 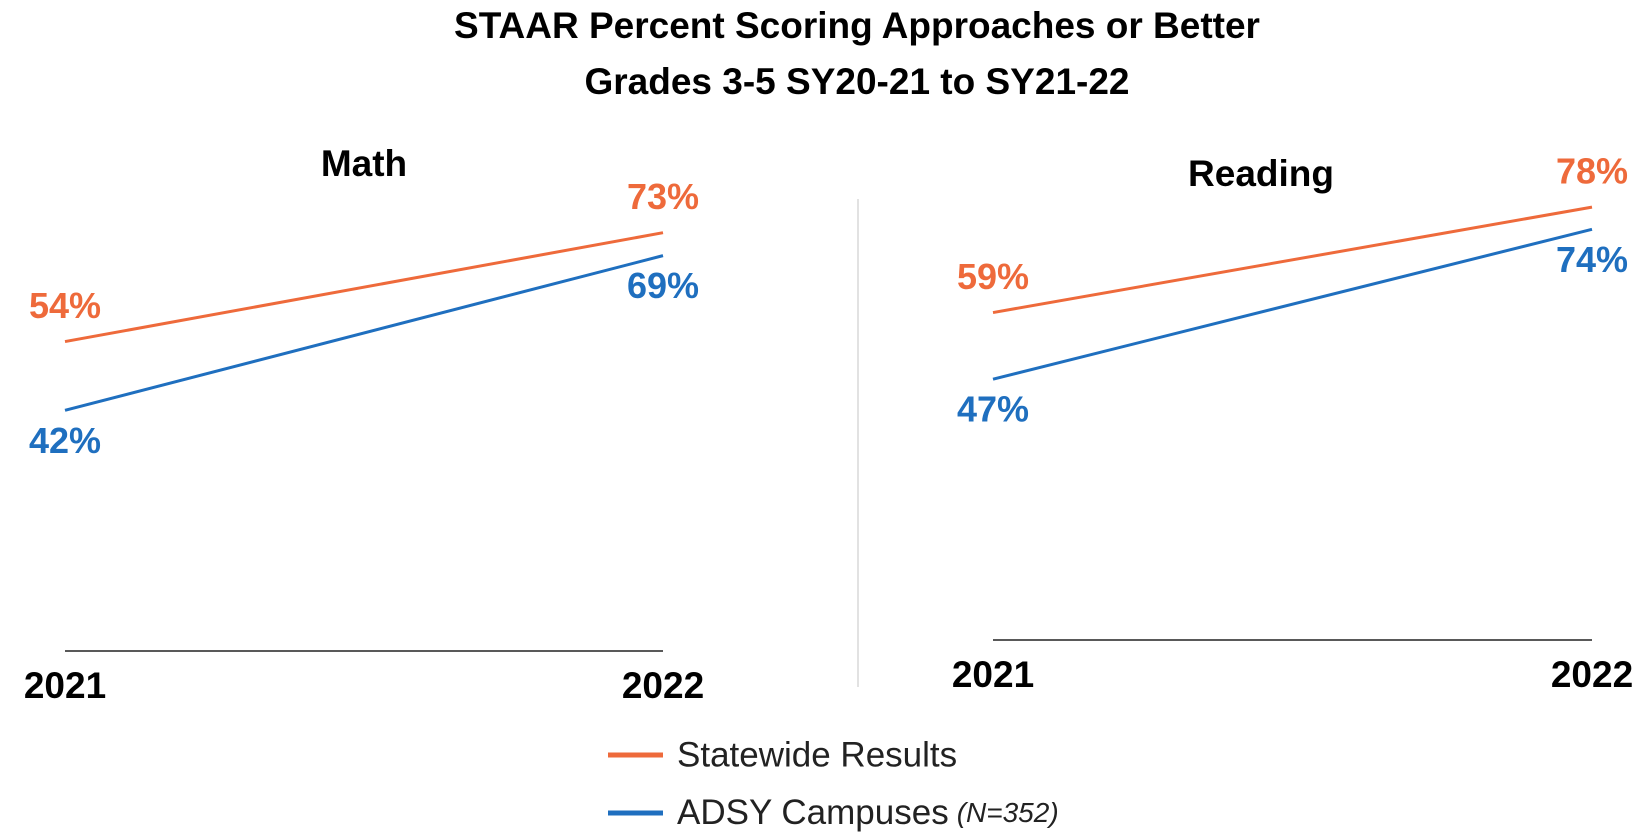 I want to click on data-label: 69%, so click(x=663, y=285).